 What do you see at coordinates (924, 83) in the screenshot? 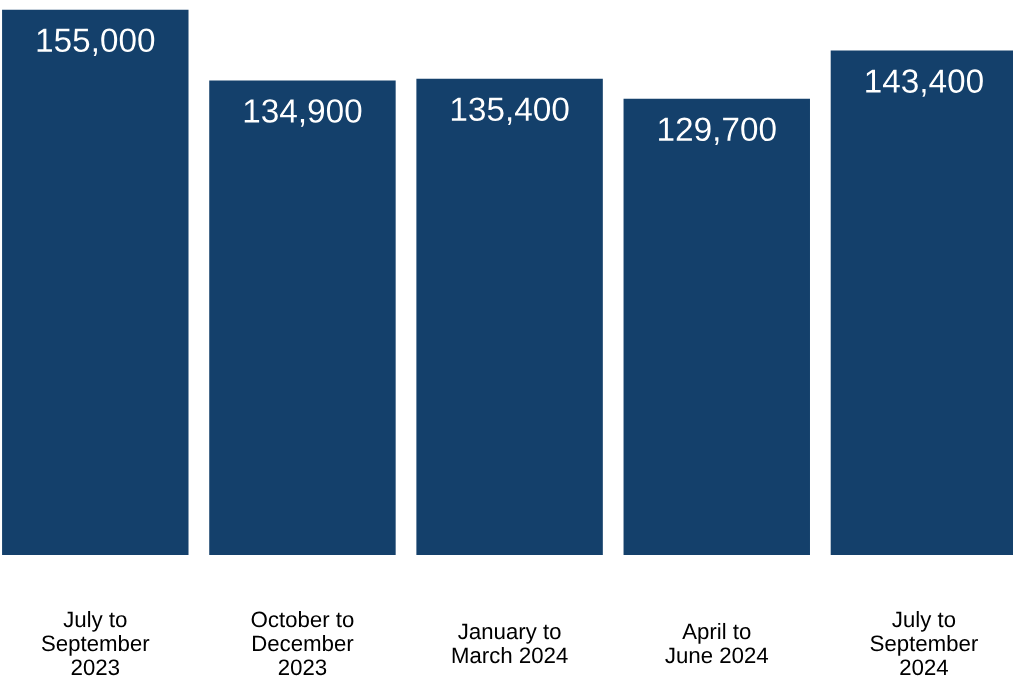
I see `data-label: 143,400` at bounding box center [924, 83].